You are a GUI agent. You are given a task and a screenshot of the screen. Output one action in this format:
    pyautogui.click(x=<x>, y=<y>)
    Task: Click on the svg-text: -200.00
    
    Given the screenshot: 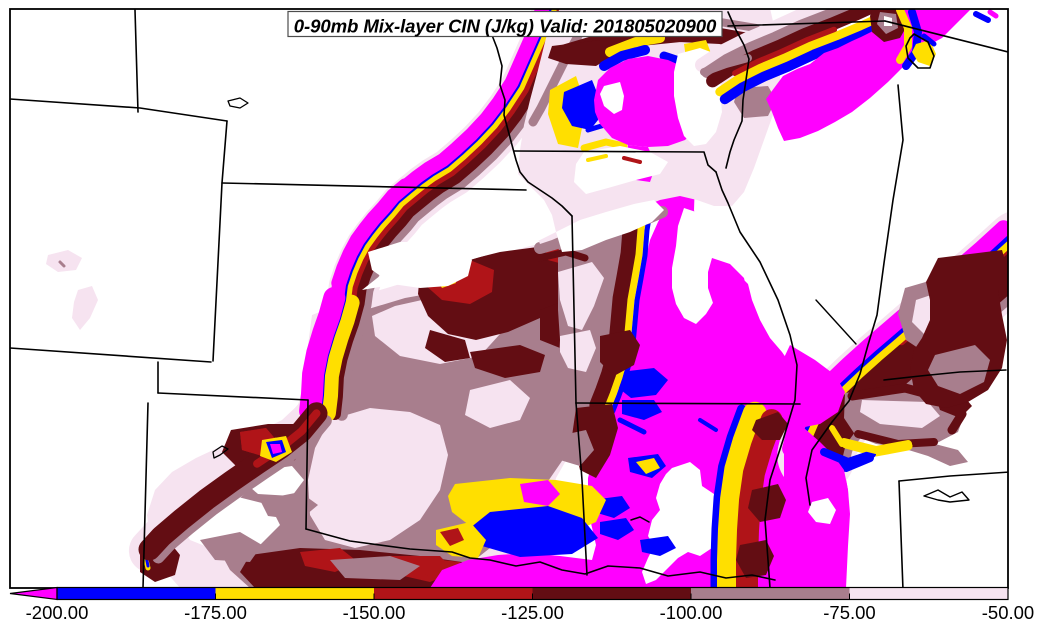 What is the action you would take?
    pyautogui.click(x=57, y=612)
    